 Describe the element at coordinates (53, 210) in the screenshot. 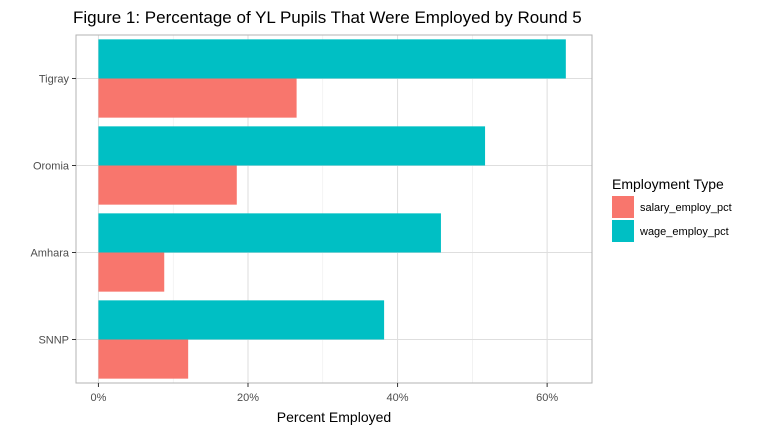

I see `y-axis-ticks: Tigray Oromia Amhara SNNP` at that location.